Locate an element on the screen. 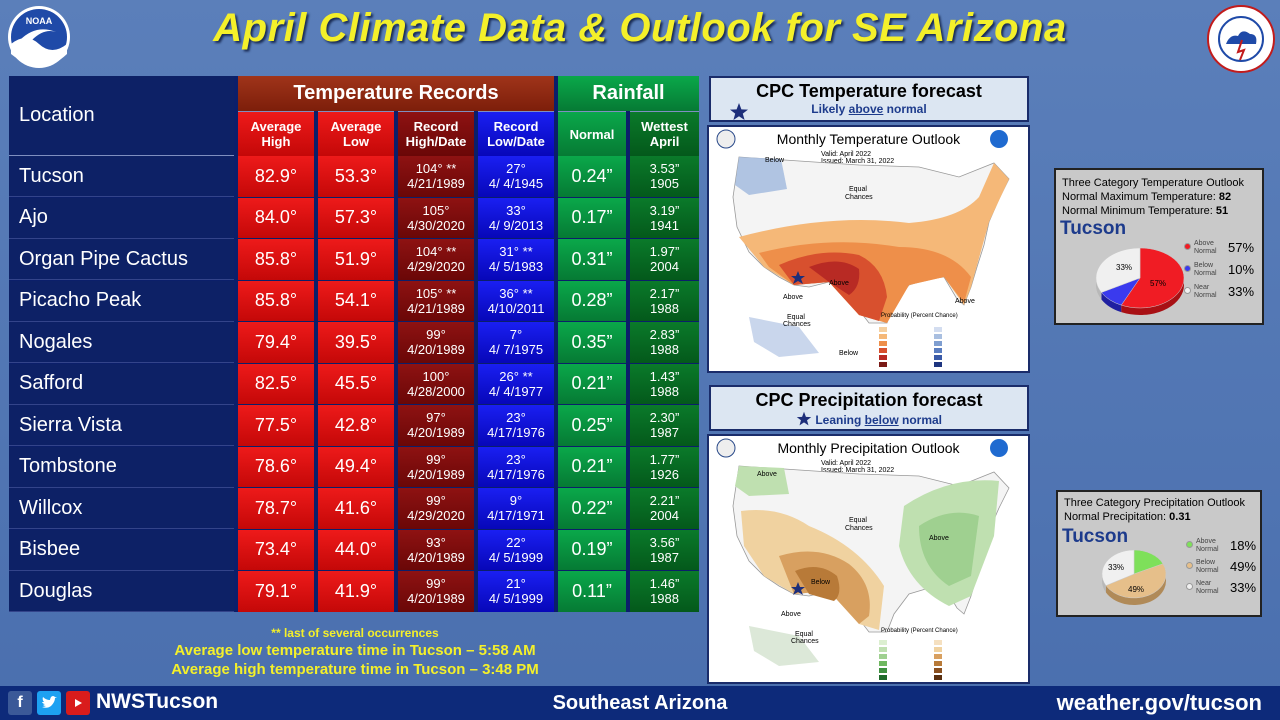 The height and width of the screenshot is (720, 1280). avg-low-cell: 44.0° is located at coordinates (356, 549).